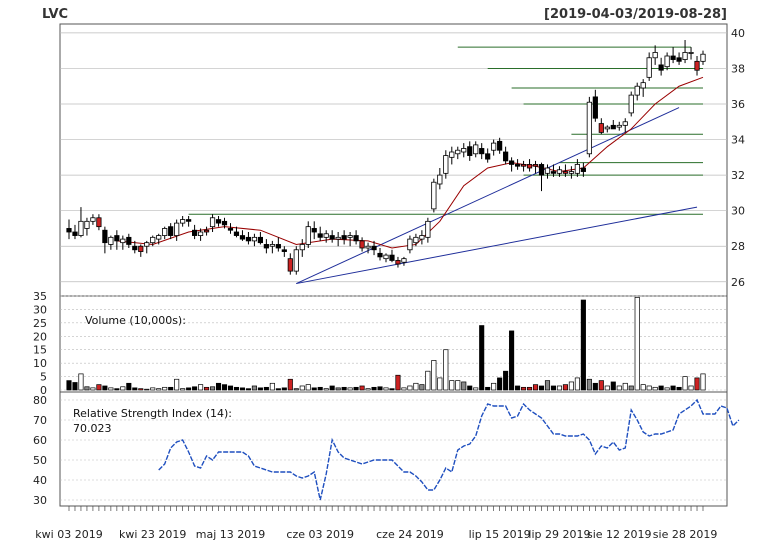 The height and width of the screenshot is (549, 768). What do you see at coordinates (231, 534) in the screenshot?
I see `x-tick-label: maj 13 2019` at bounding box center [231, 534].